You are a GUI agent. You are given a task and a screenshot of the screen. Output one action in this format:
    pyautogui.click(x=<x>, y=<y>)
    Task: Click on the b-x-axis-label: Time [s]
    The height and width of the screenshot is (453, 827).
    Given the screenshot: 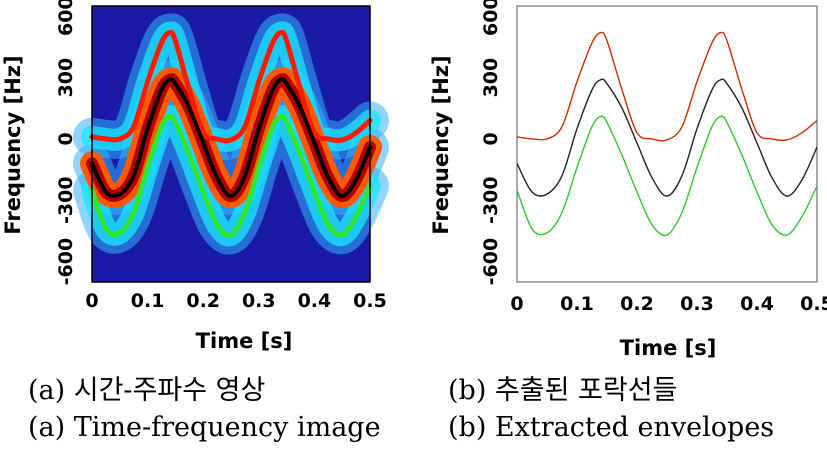 What is the action you would take?
    pyautogui.click(x=668, y=348)
    